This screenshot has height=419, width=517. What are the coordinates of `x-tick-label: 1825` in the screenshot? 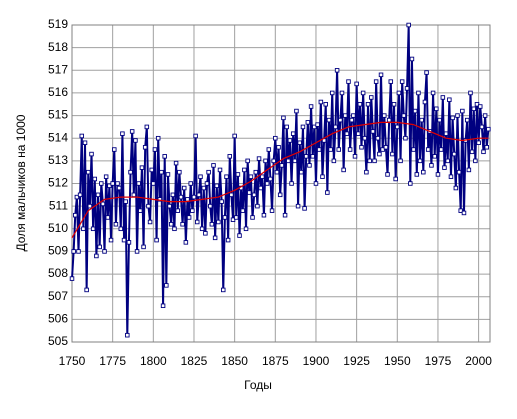 It's located at (194, 361).